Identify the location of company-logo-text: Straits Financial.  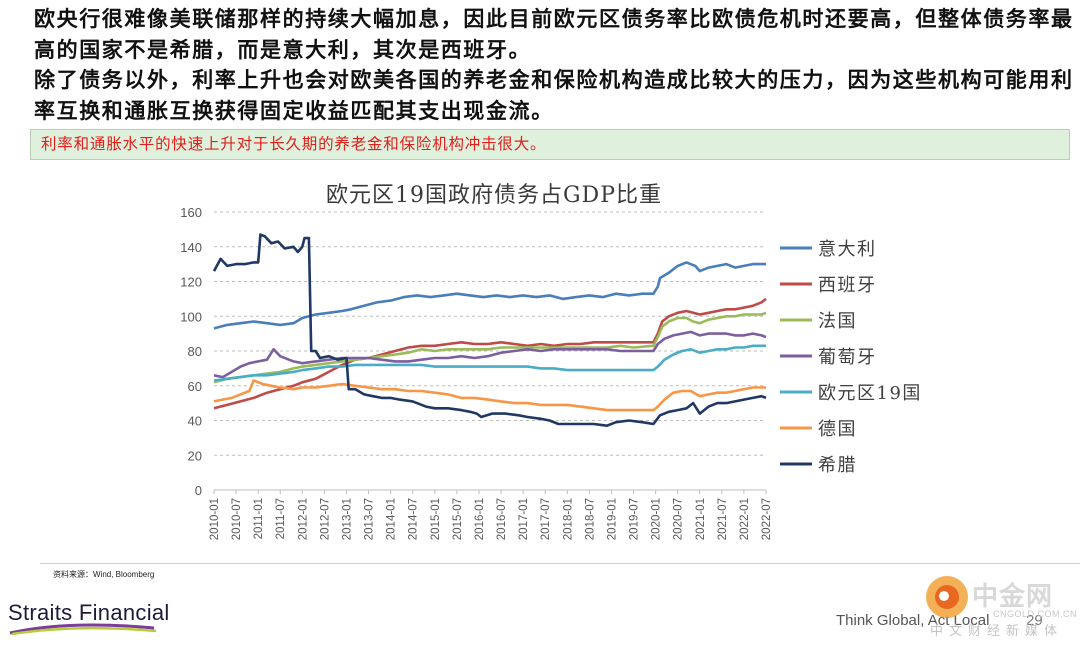
(89, 612).